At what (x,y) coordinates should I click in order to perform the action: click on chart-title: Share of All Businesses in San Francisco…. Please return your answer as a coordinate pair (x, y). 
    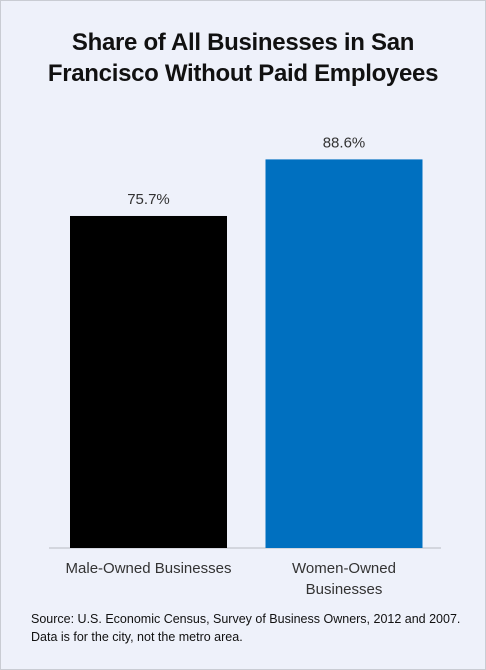
    Looking at the image, I should click on (243, 58).